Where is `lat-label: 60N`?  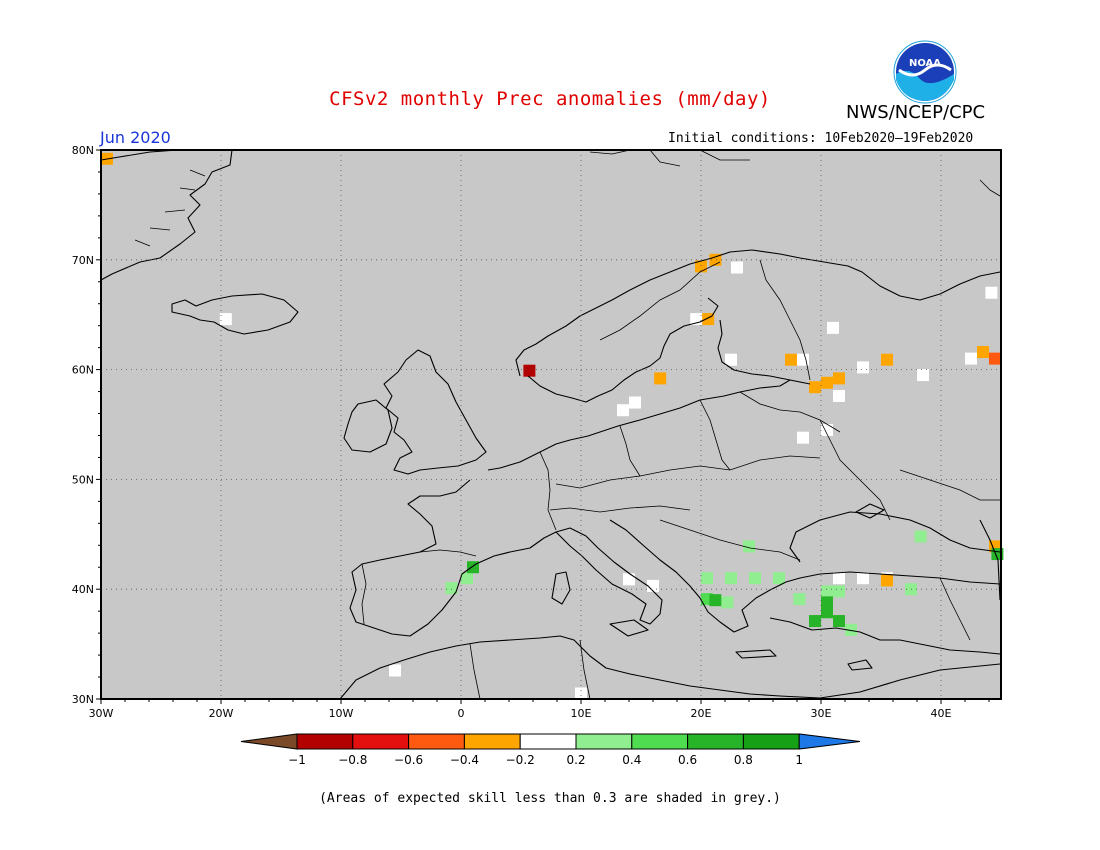
lat-label: 60N is located at coordinates (83, 370).